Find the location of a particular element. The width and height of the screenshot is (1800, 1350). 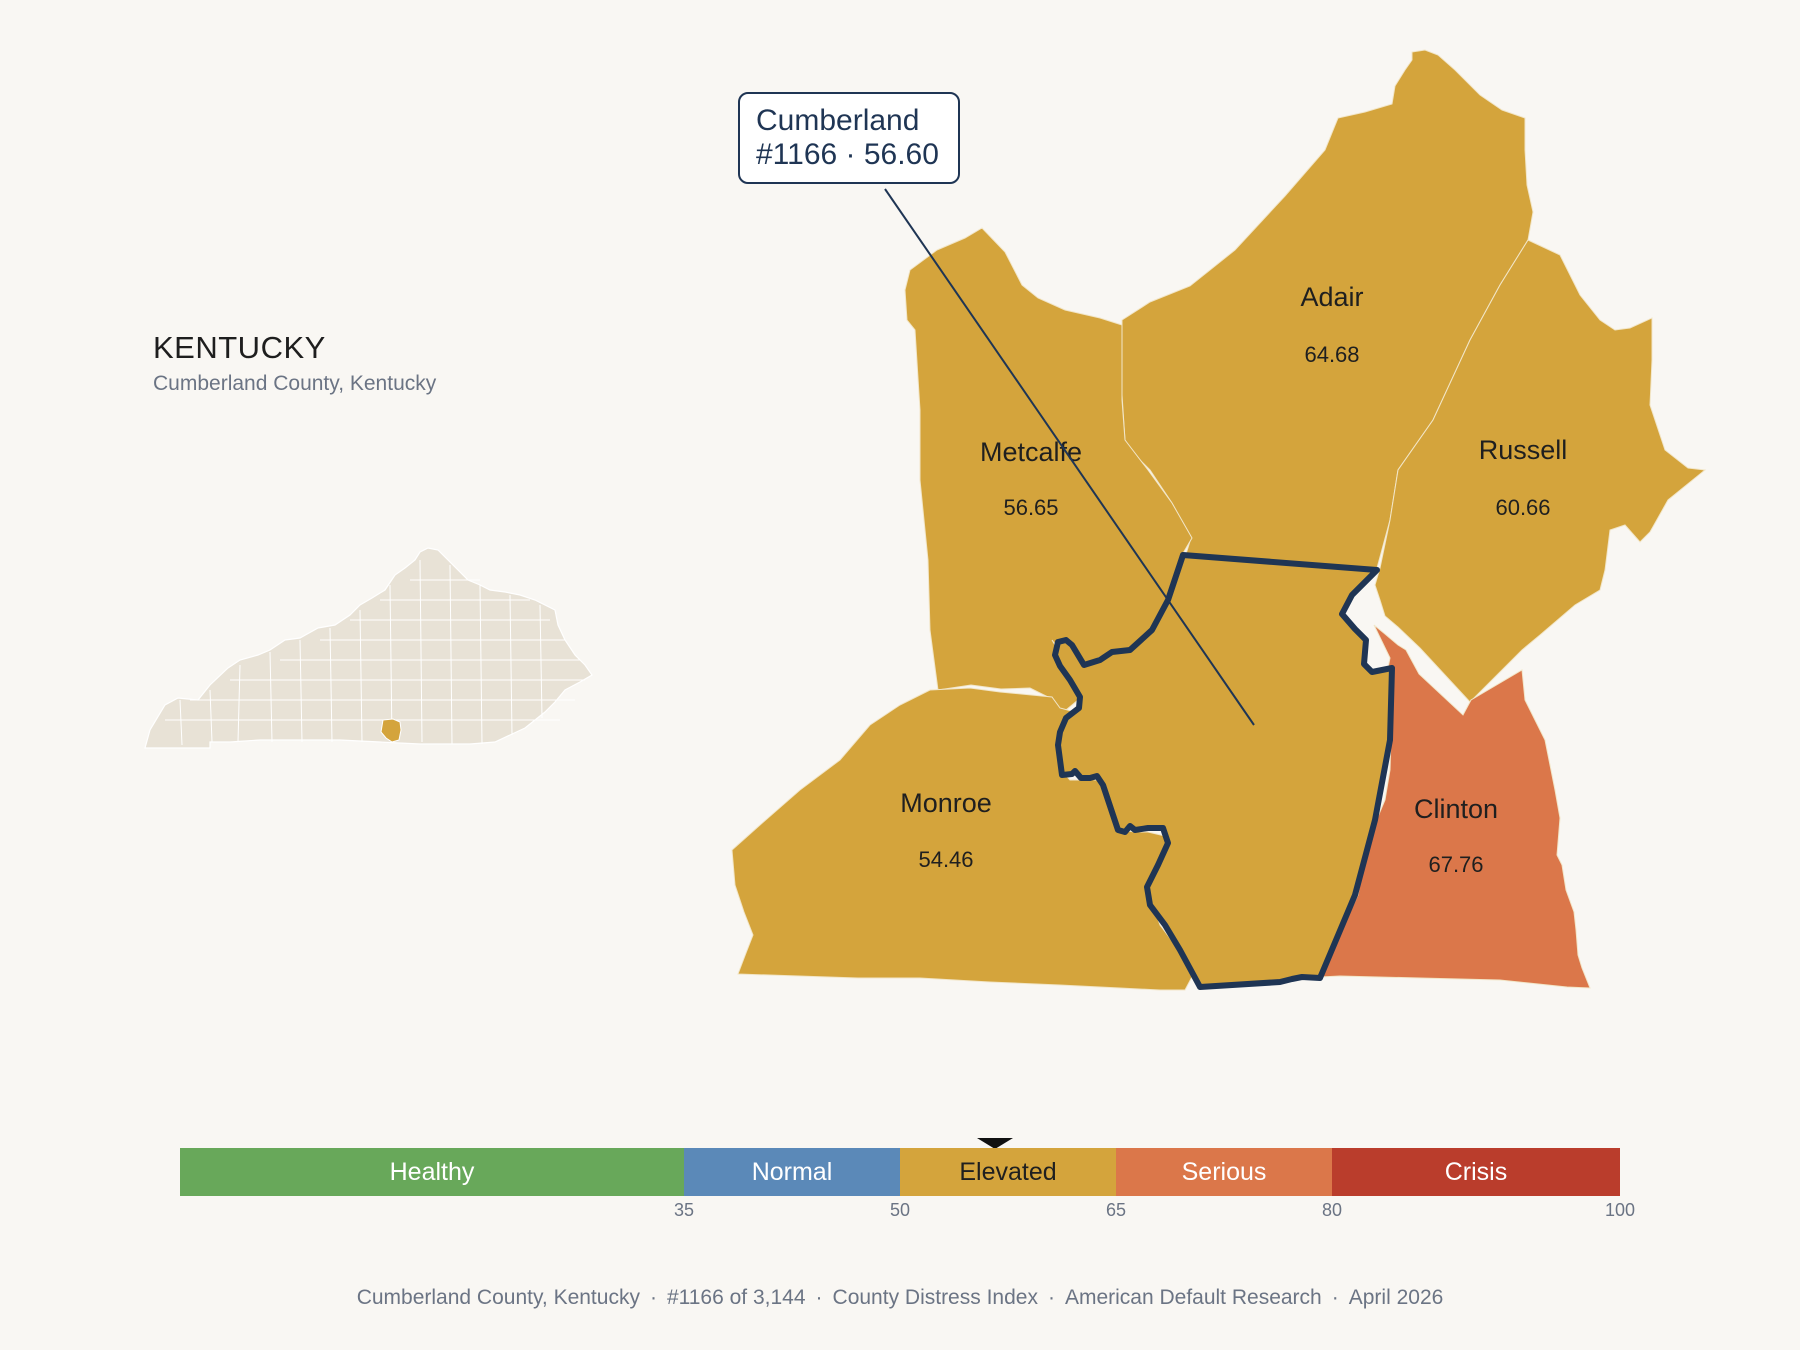

callout-rank-score: #1166 · 56.60 is located at coordinates (847, 154).